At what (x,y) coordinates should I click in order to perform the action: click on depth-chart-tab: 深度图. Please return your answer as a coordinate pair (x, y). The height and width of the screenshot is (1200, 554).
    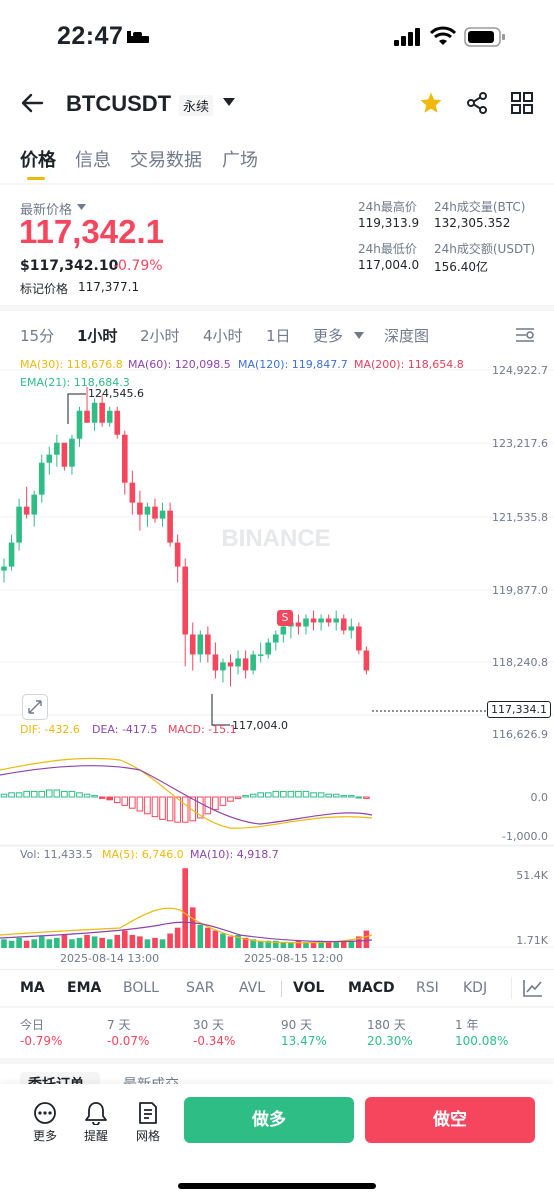
    Looking at the image, I should click on (407, 336).